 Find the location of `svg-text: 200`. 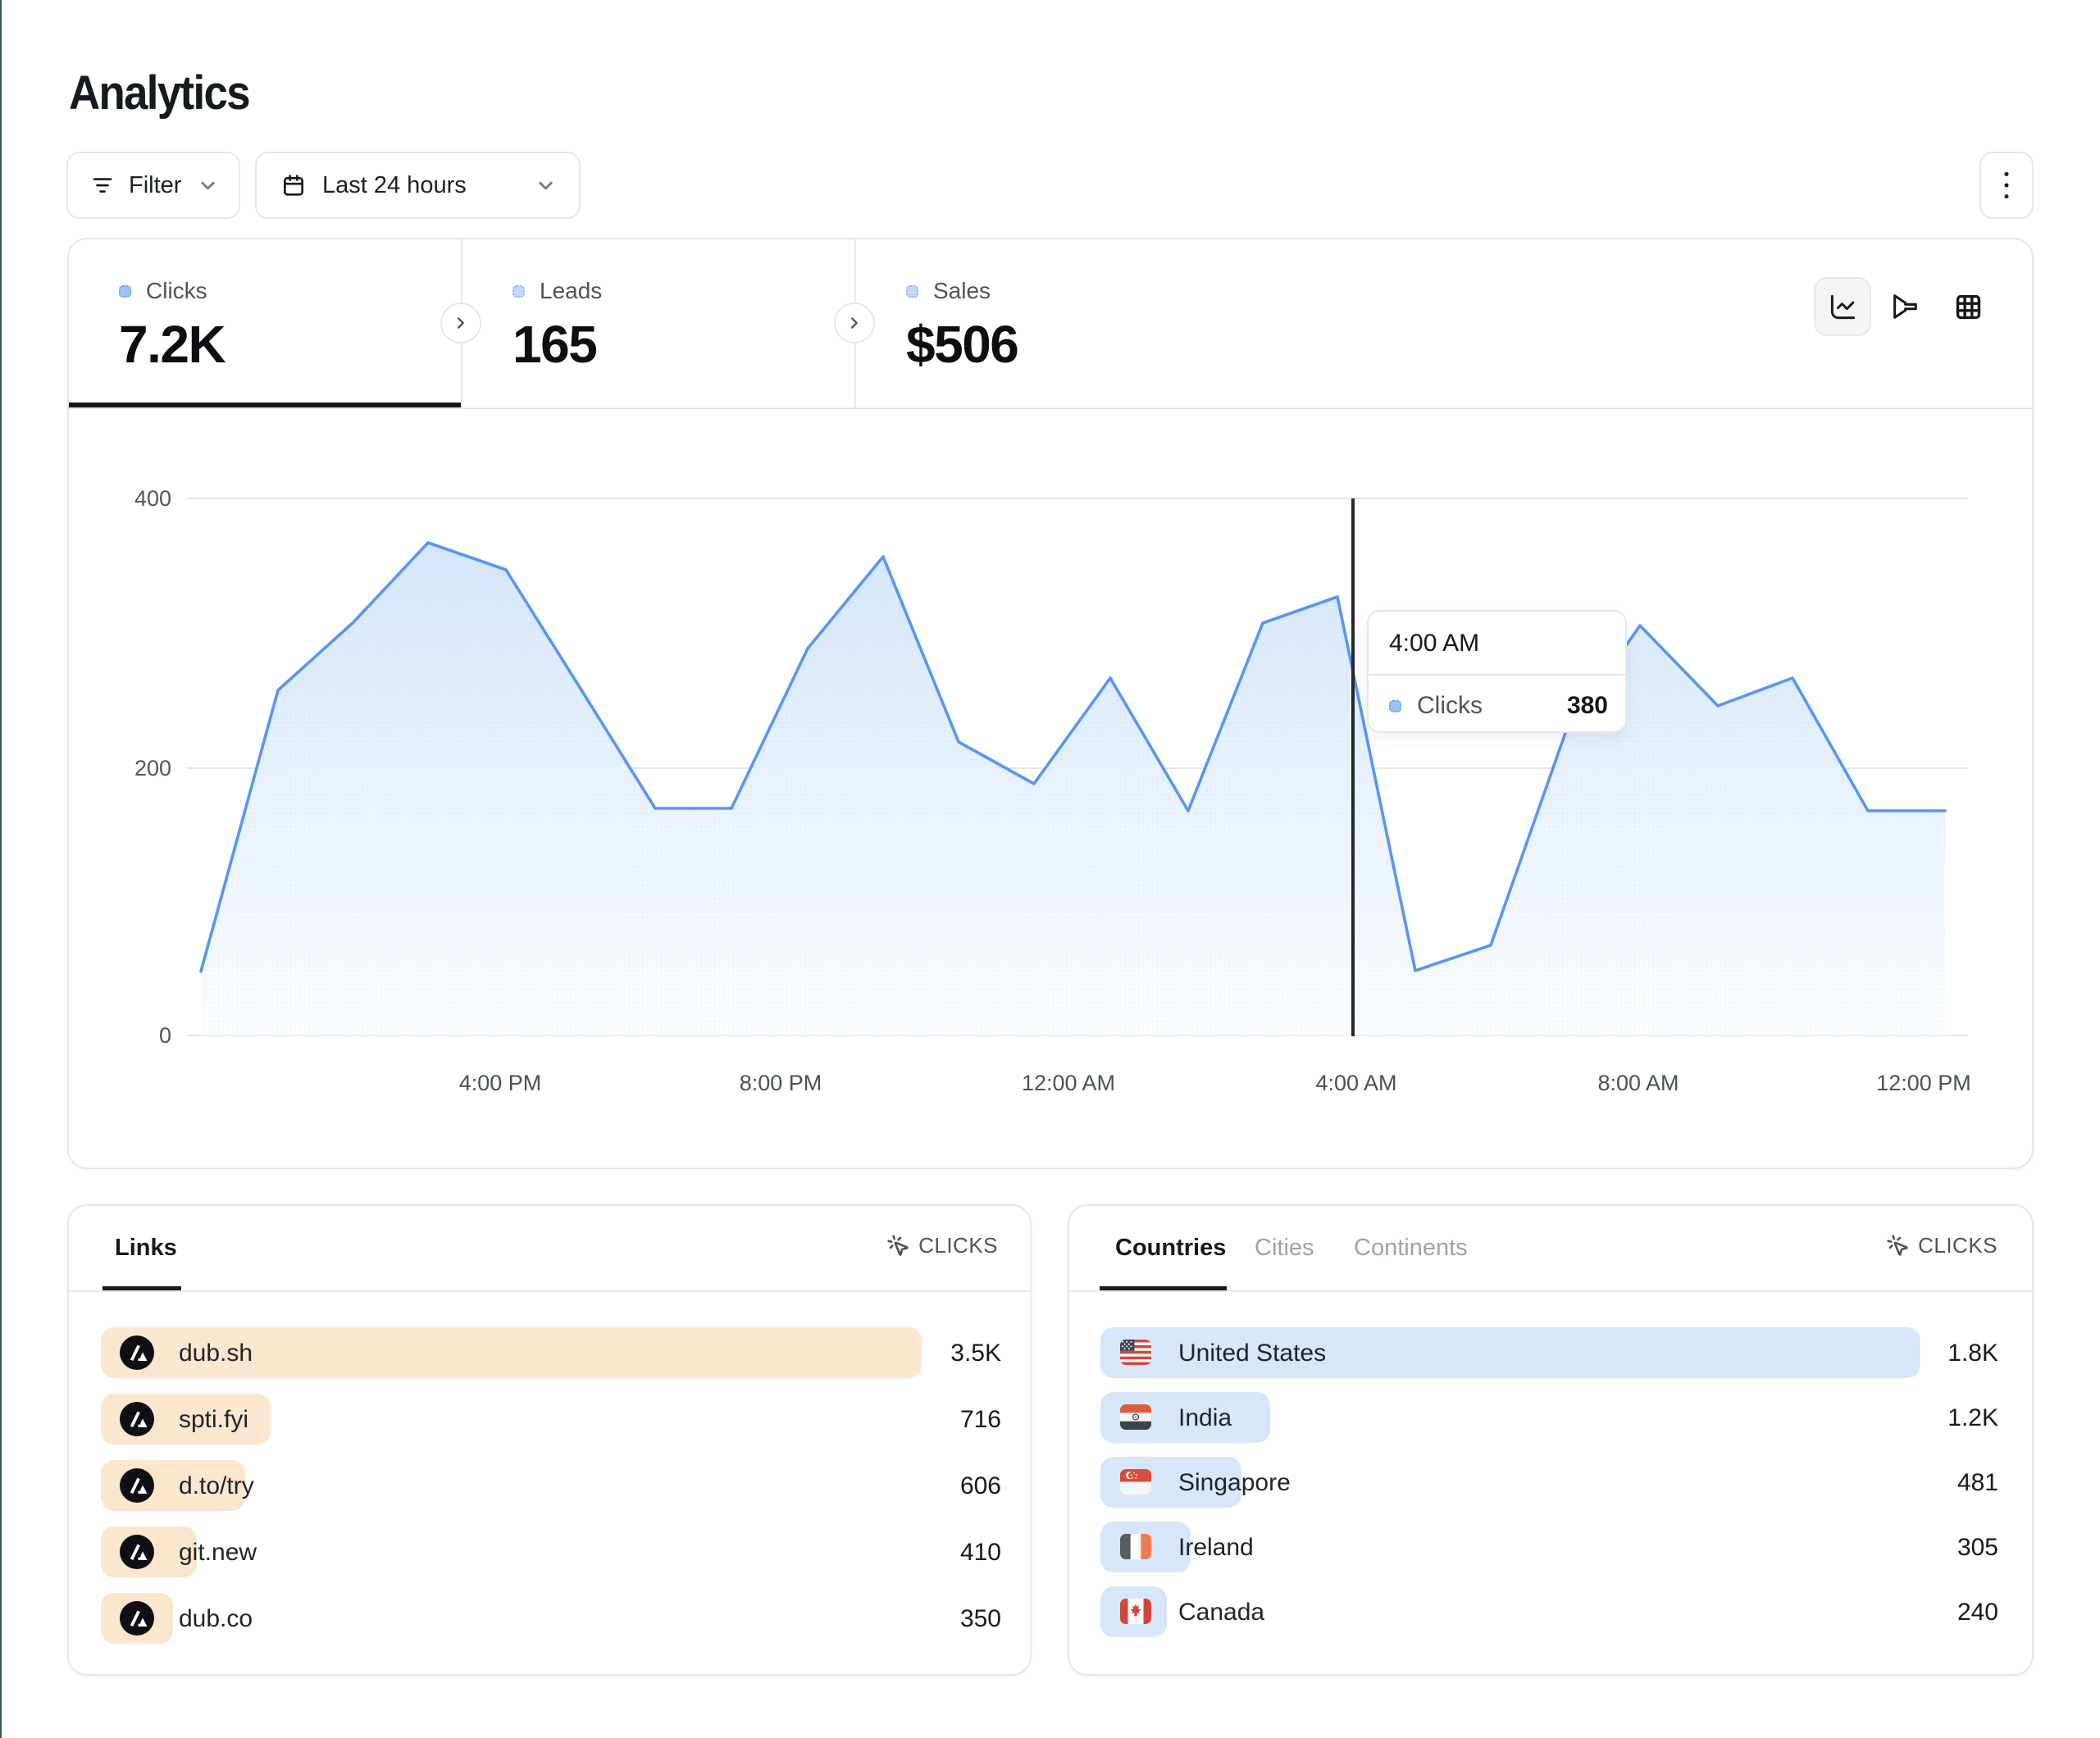

svg-text: 200 is located at coordinates (152, 768).